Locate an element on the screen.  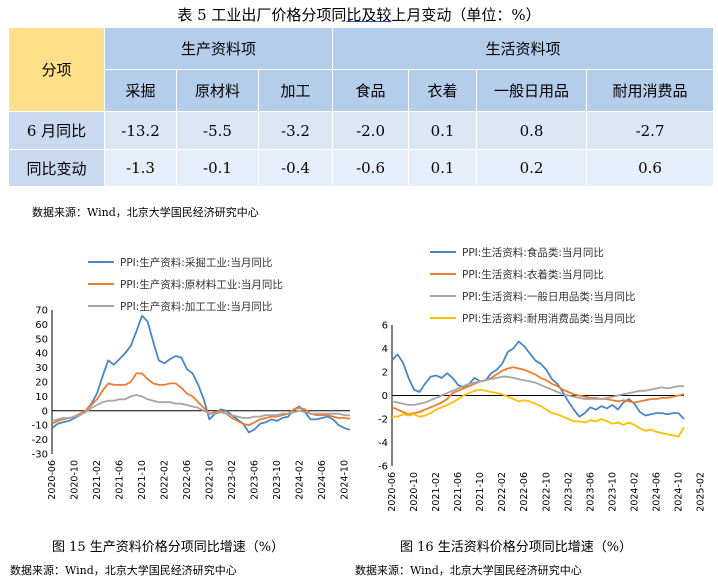
legend-label: PPI:生产资料:原材料工业:当月同比 is located at coordinates (201, 284).